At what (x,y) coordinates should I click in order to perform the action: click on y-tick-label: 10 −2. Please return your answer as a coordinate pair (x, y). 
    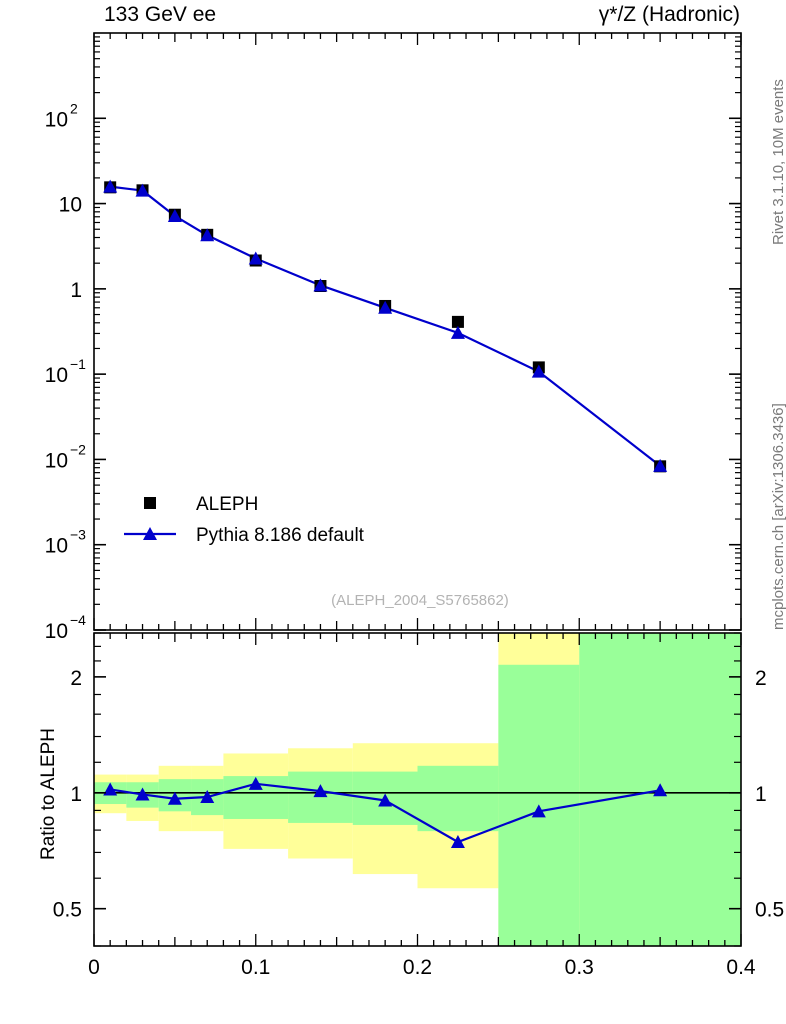
    Looking at the image, I should click on (66, 456).